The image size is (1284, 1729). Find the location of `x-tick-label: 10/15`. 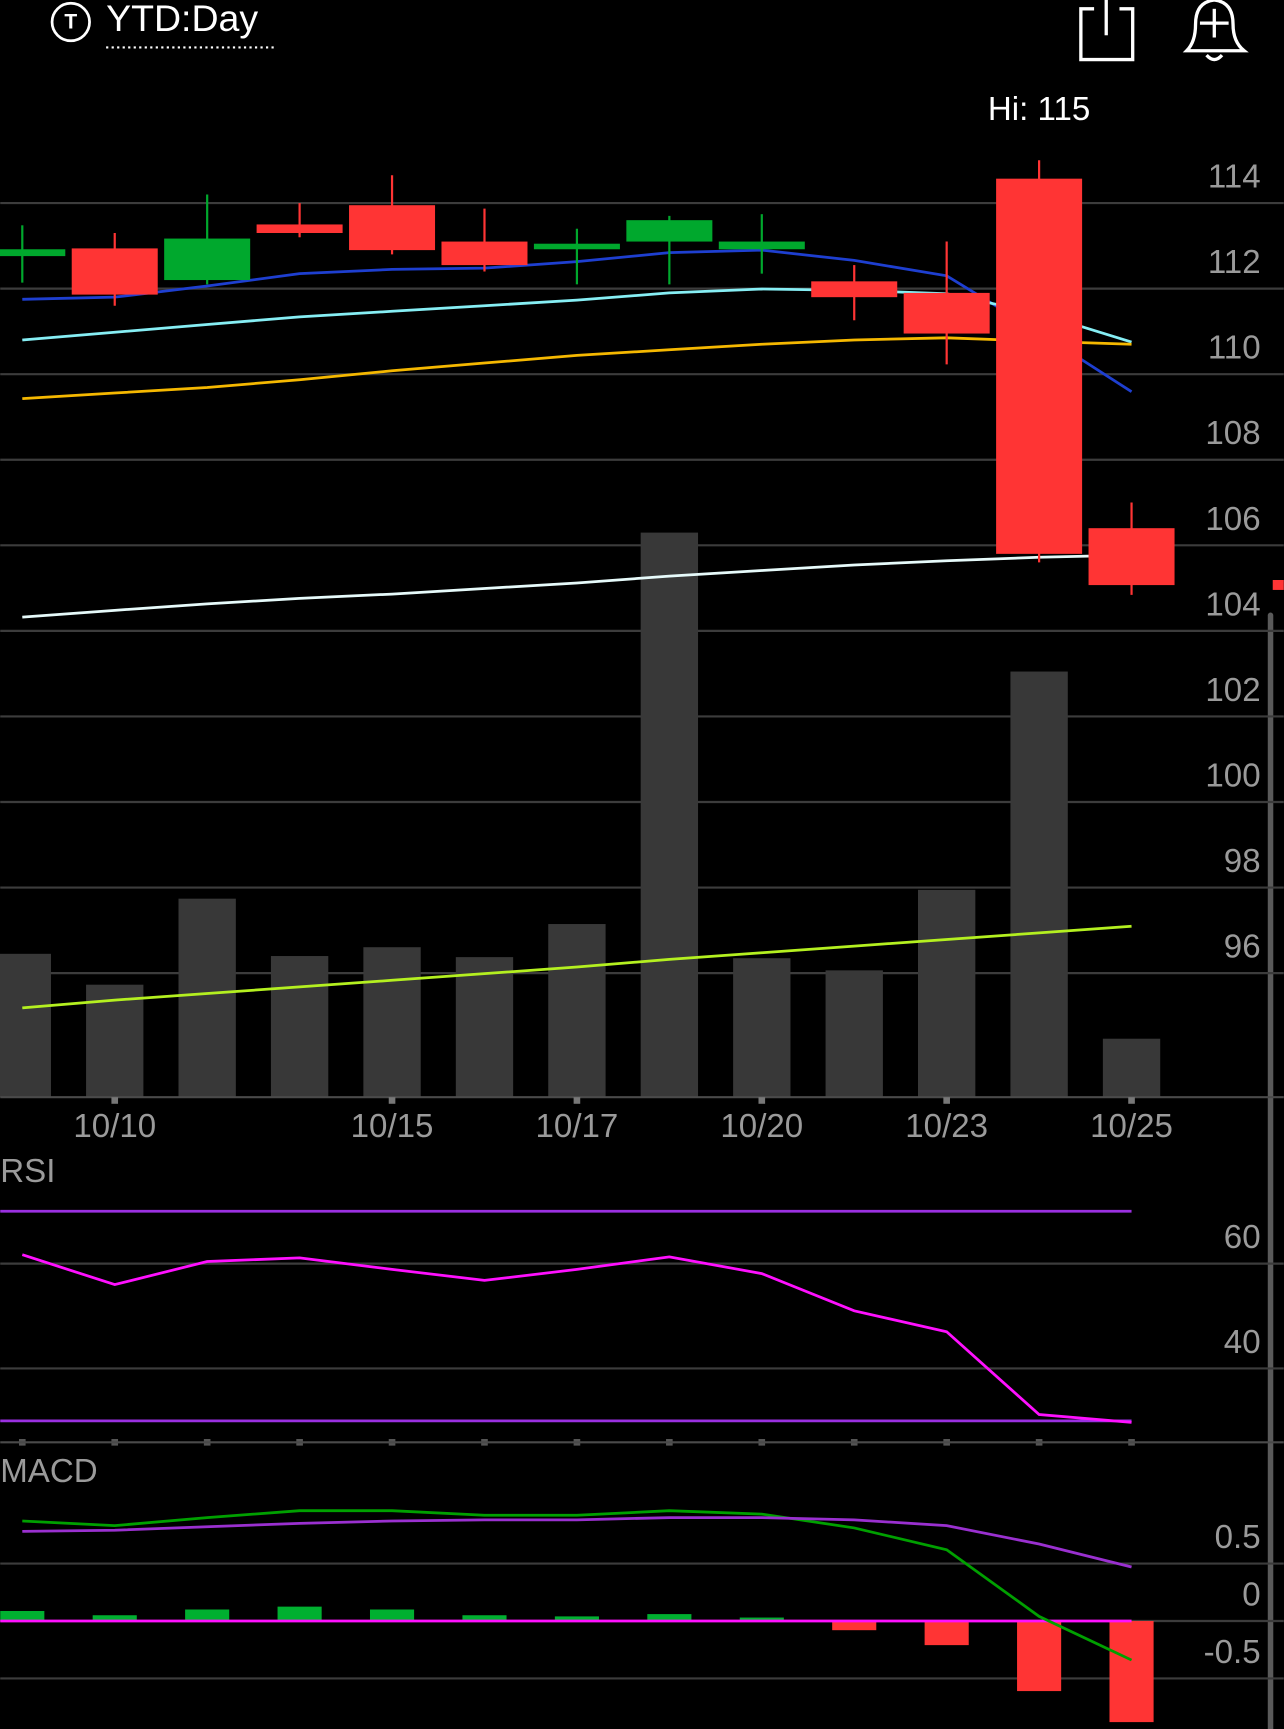

x-tick-label: 10/15 is located at coordinates (392, 1126).